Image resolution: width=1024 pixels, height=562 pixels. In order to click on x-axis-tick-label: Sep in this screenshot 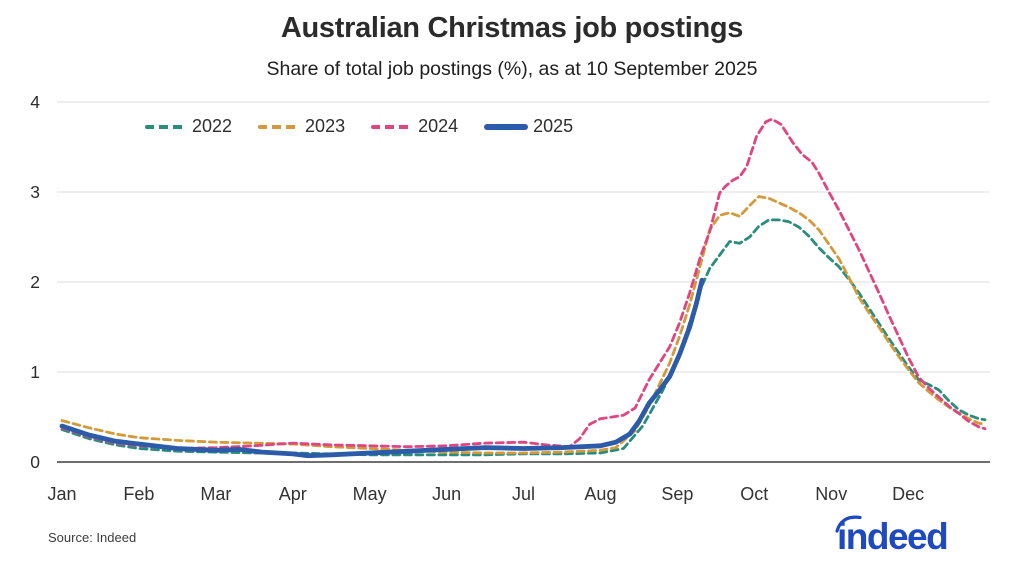, I will do `click(677, 494)`.